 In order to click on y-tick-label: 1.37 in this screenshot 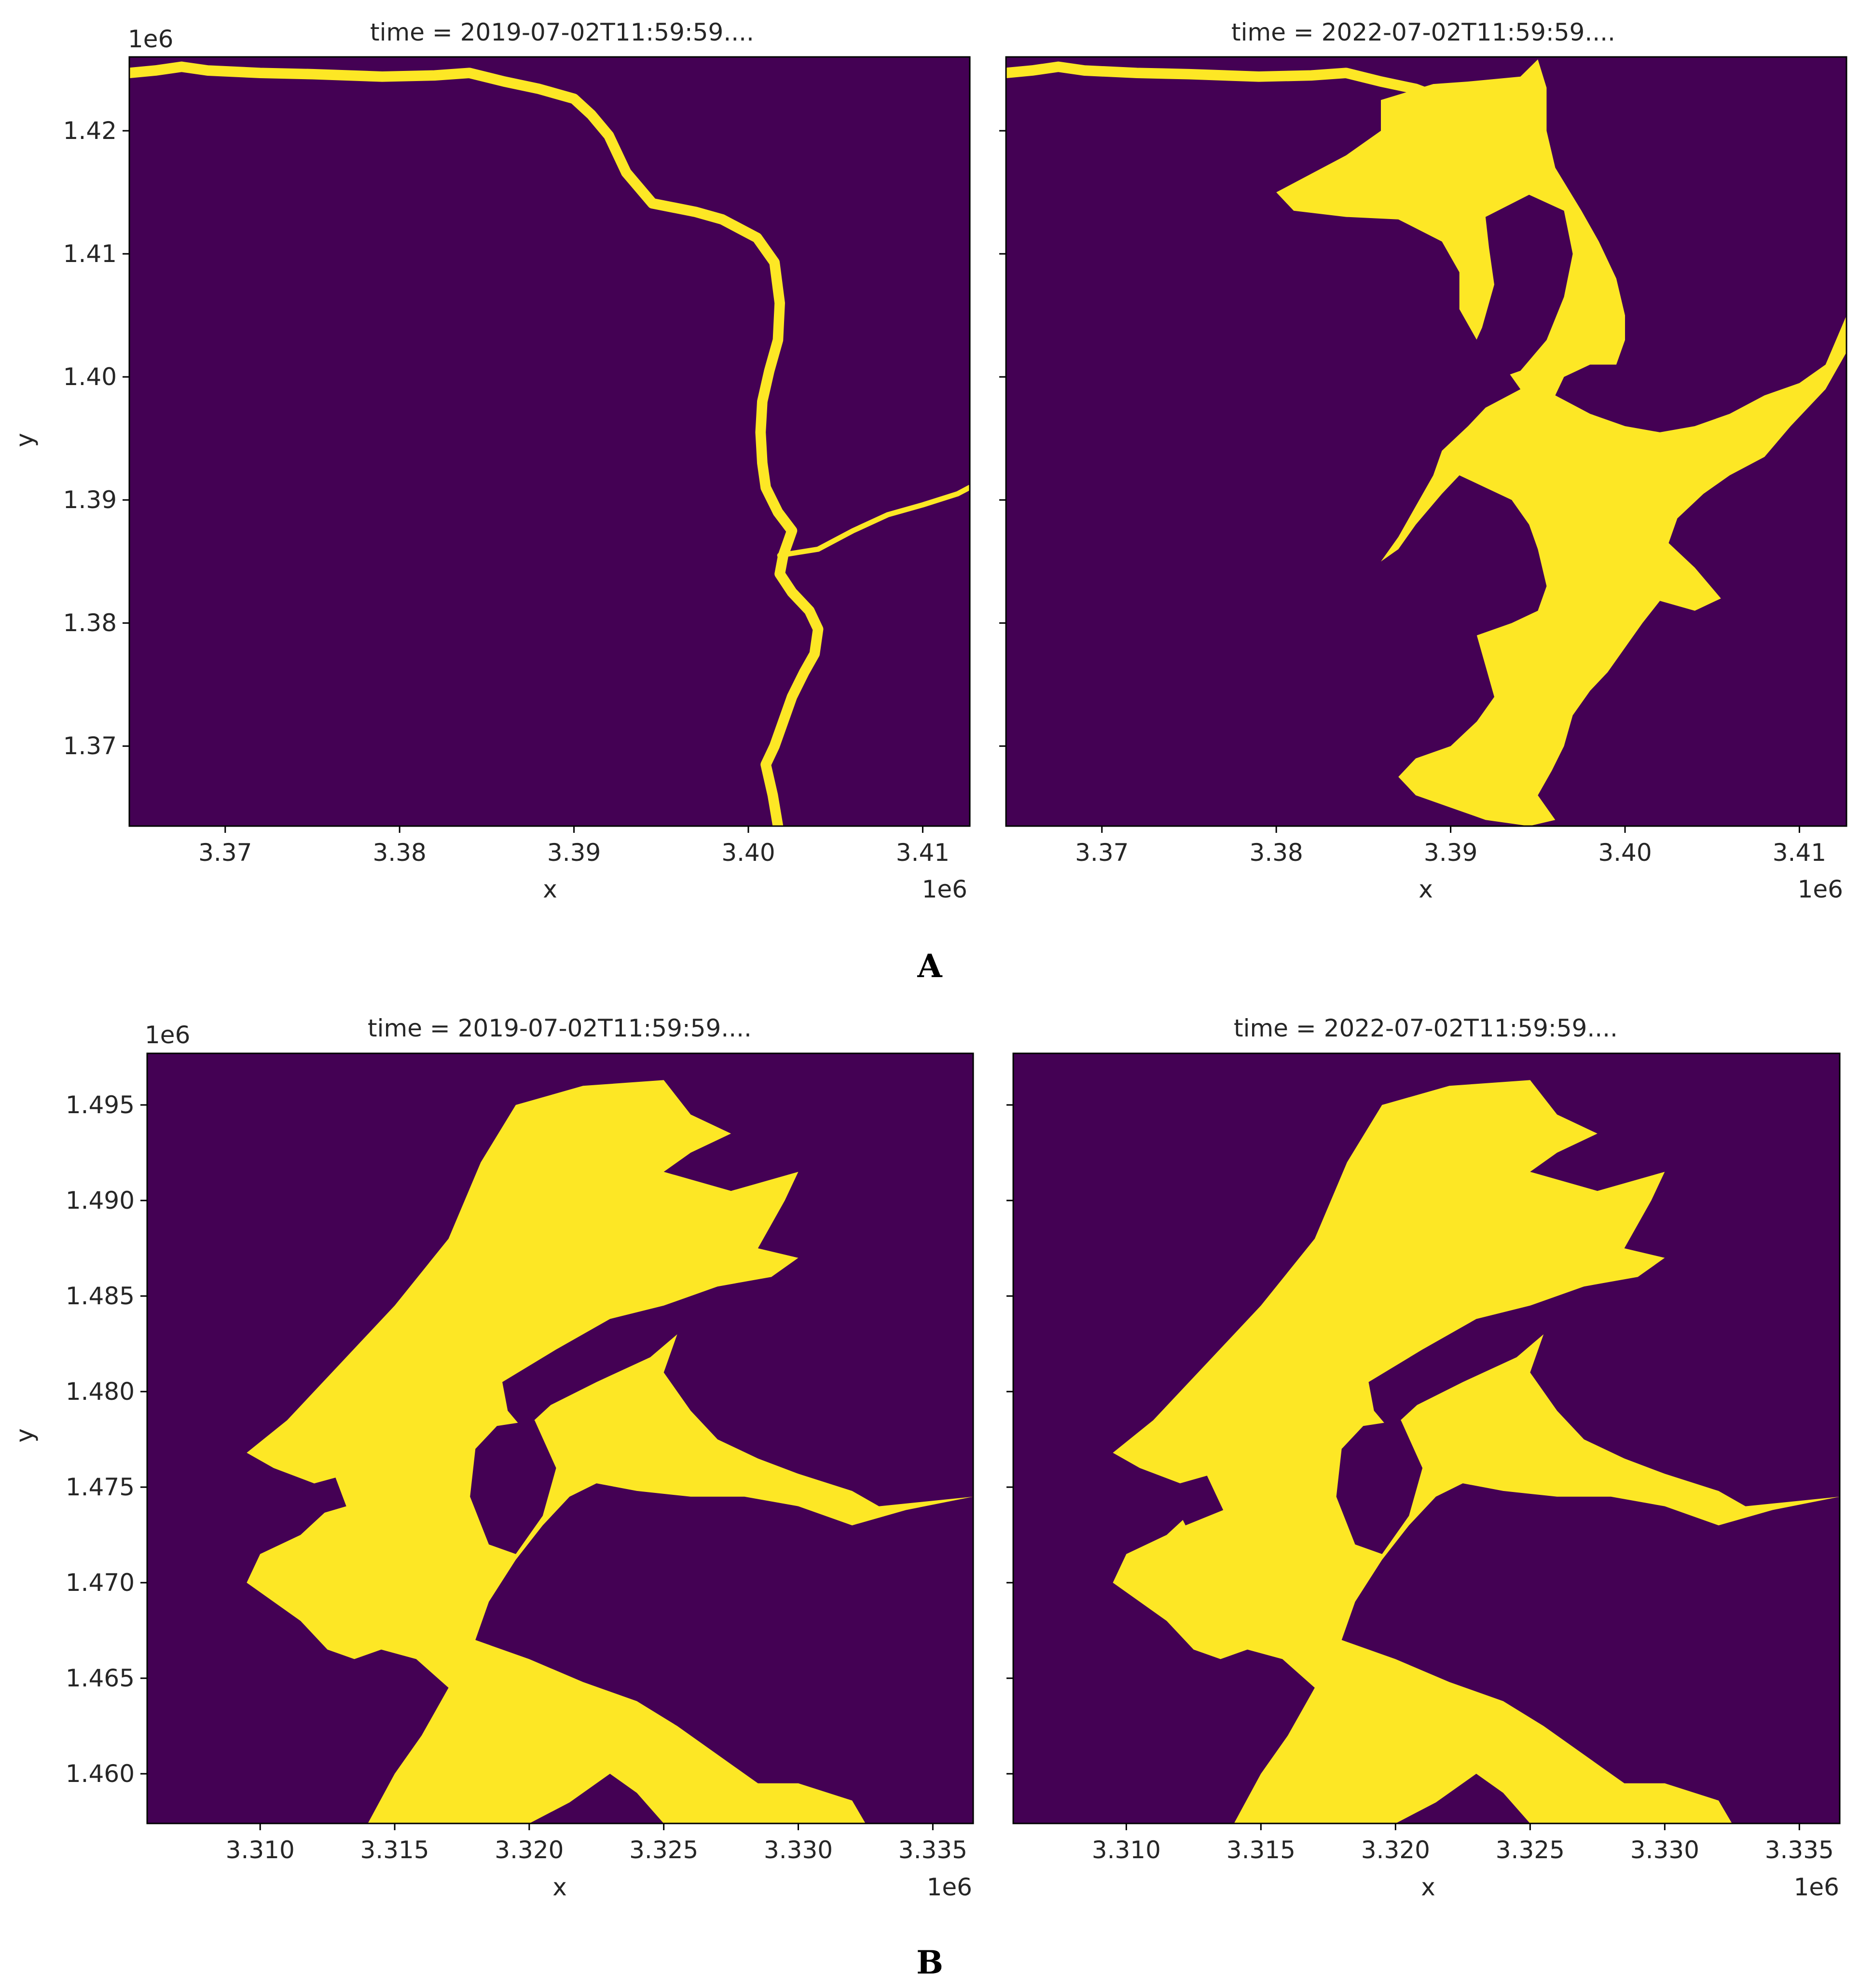, I will do `click(90, 746)`.